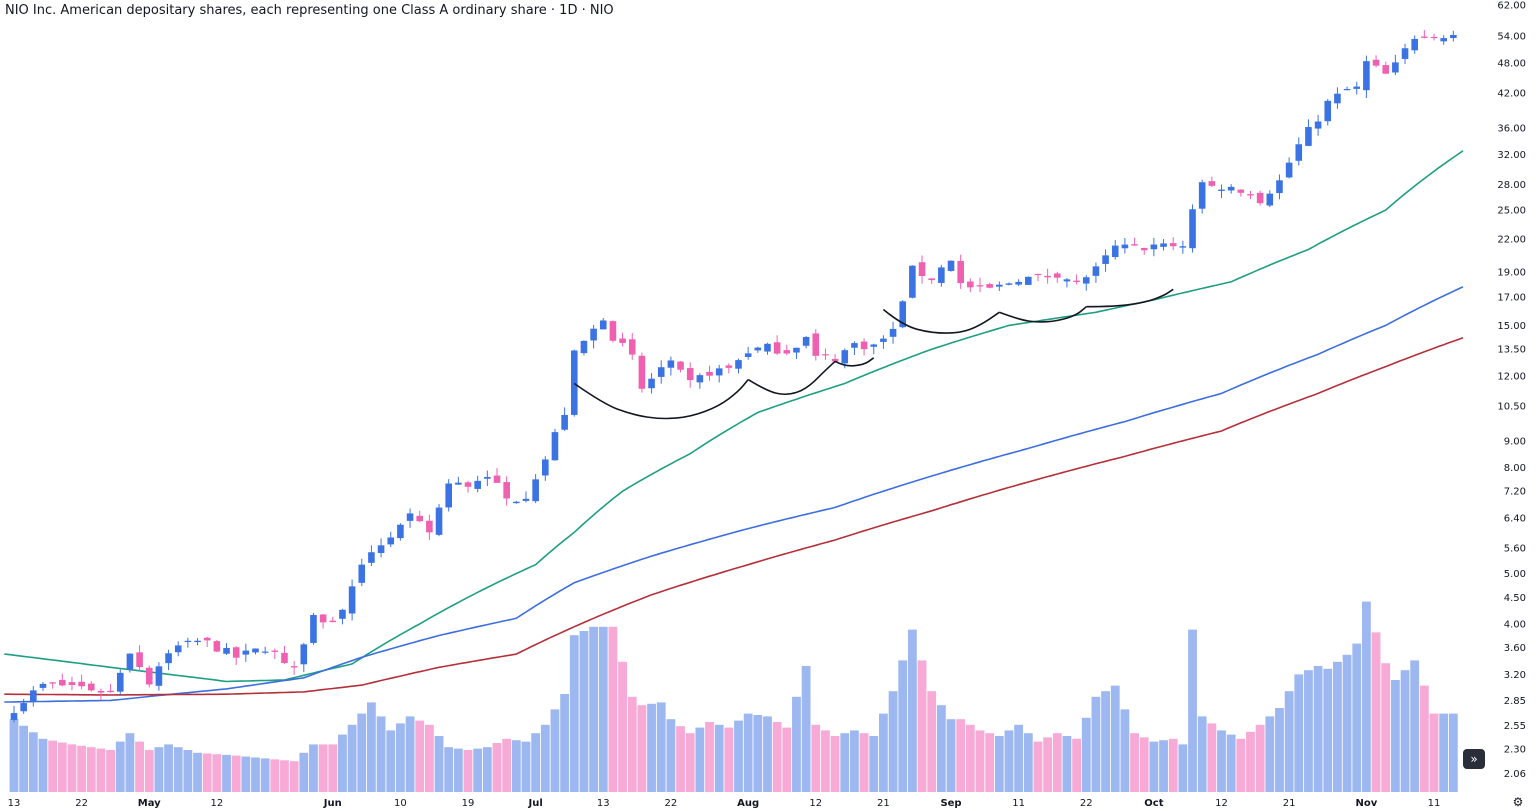 The height and width of the screenshot is (811, 1536). Describe the element at coordinates (1515, 492) in the screenshot. I see `price-tick-label: 7.20` at that location.